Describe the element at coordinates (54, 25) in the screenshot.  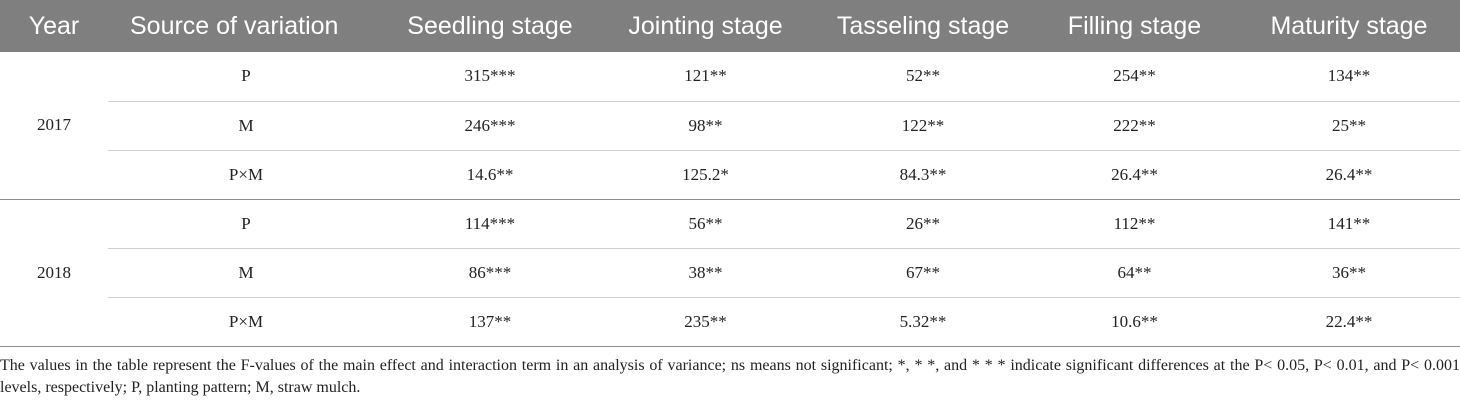
I see `header-year: Year` at that location.